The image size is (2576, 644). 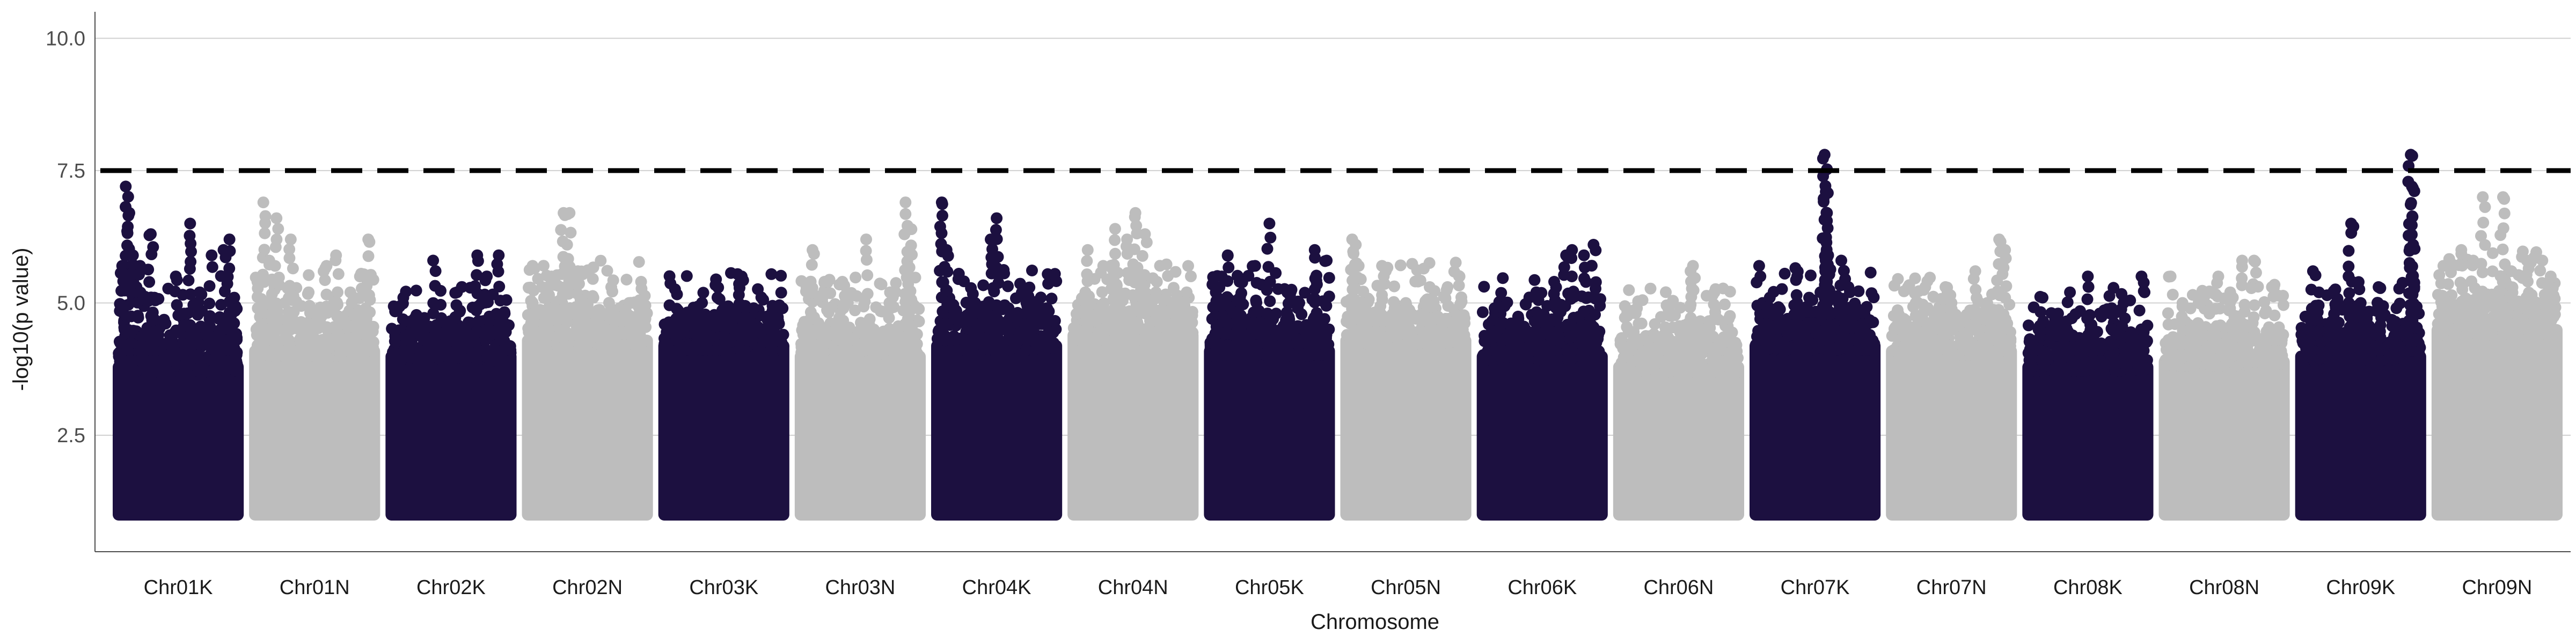 What do you see at coordinates (1269, 369) in the screenshot?
I see `chromosome-points-chr05k` at bounding box center [1269, 369].